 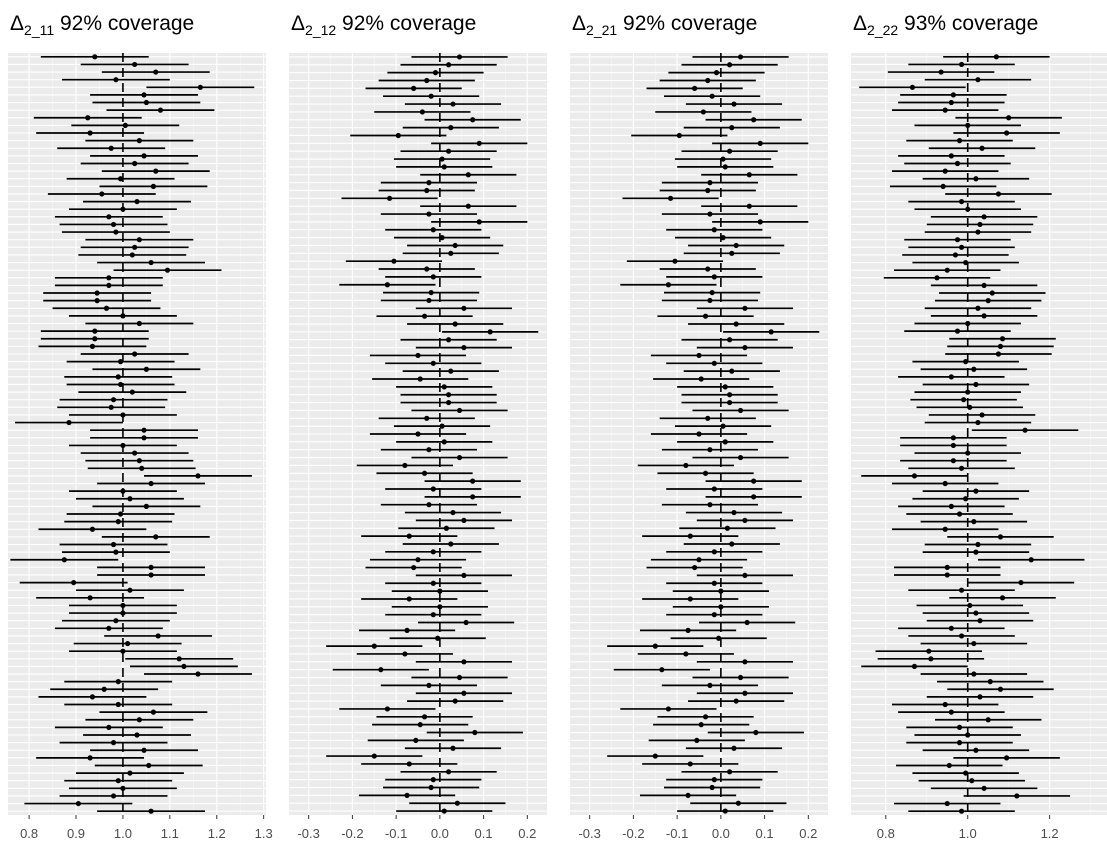 I want to click on panel-title: Δ2_22 93% coverage, so click(x=945, y=25).